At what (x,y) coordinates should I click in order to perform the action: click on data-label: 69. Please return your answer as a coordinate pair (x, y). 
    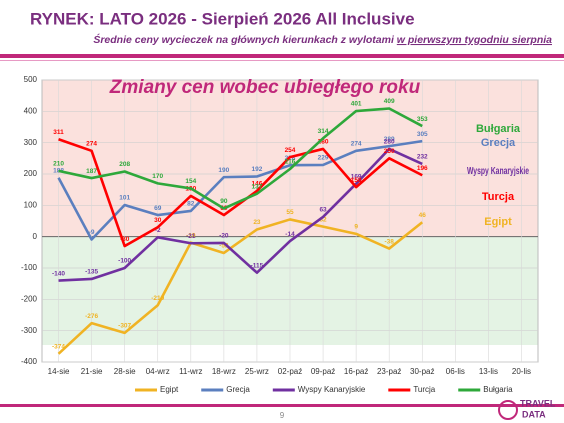
    Looking at the image, I should click on (158, 208).